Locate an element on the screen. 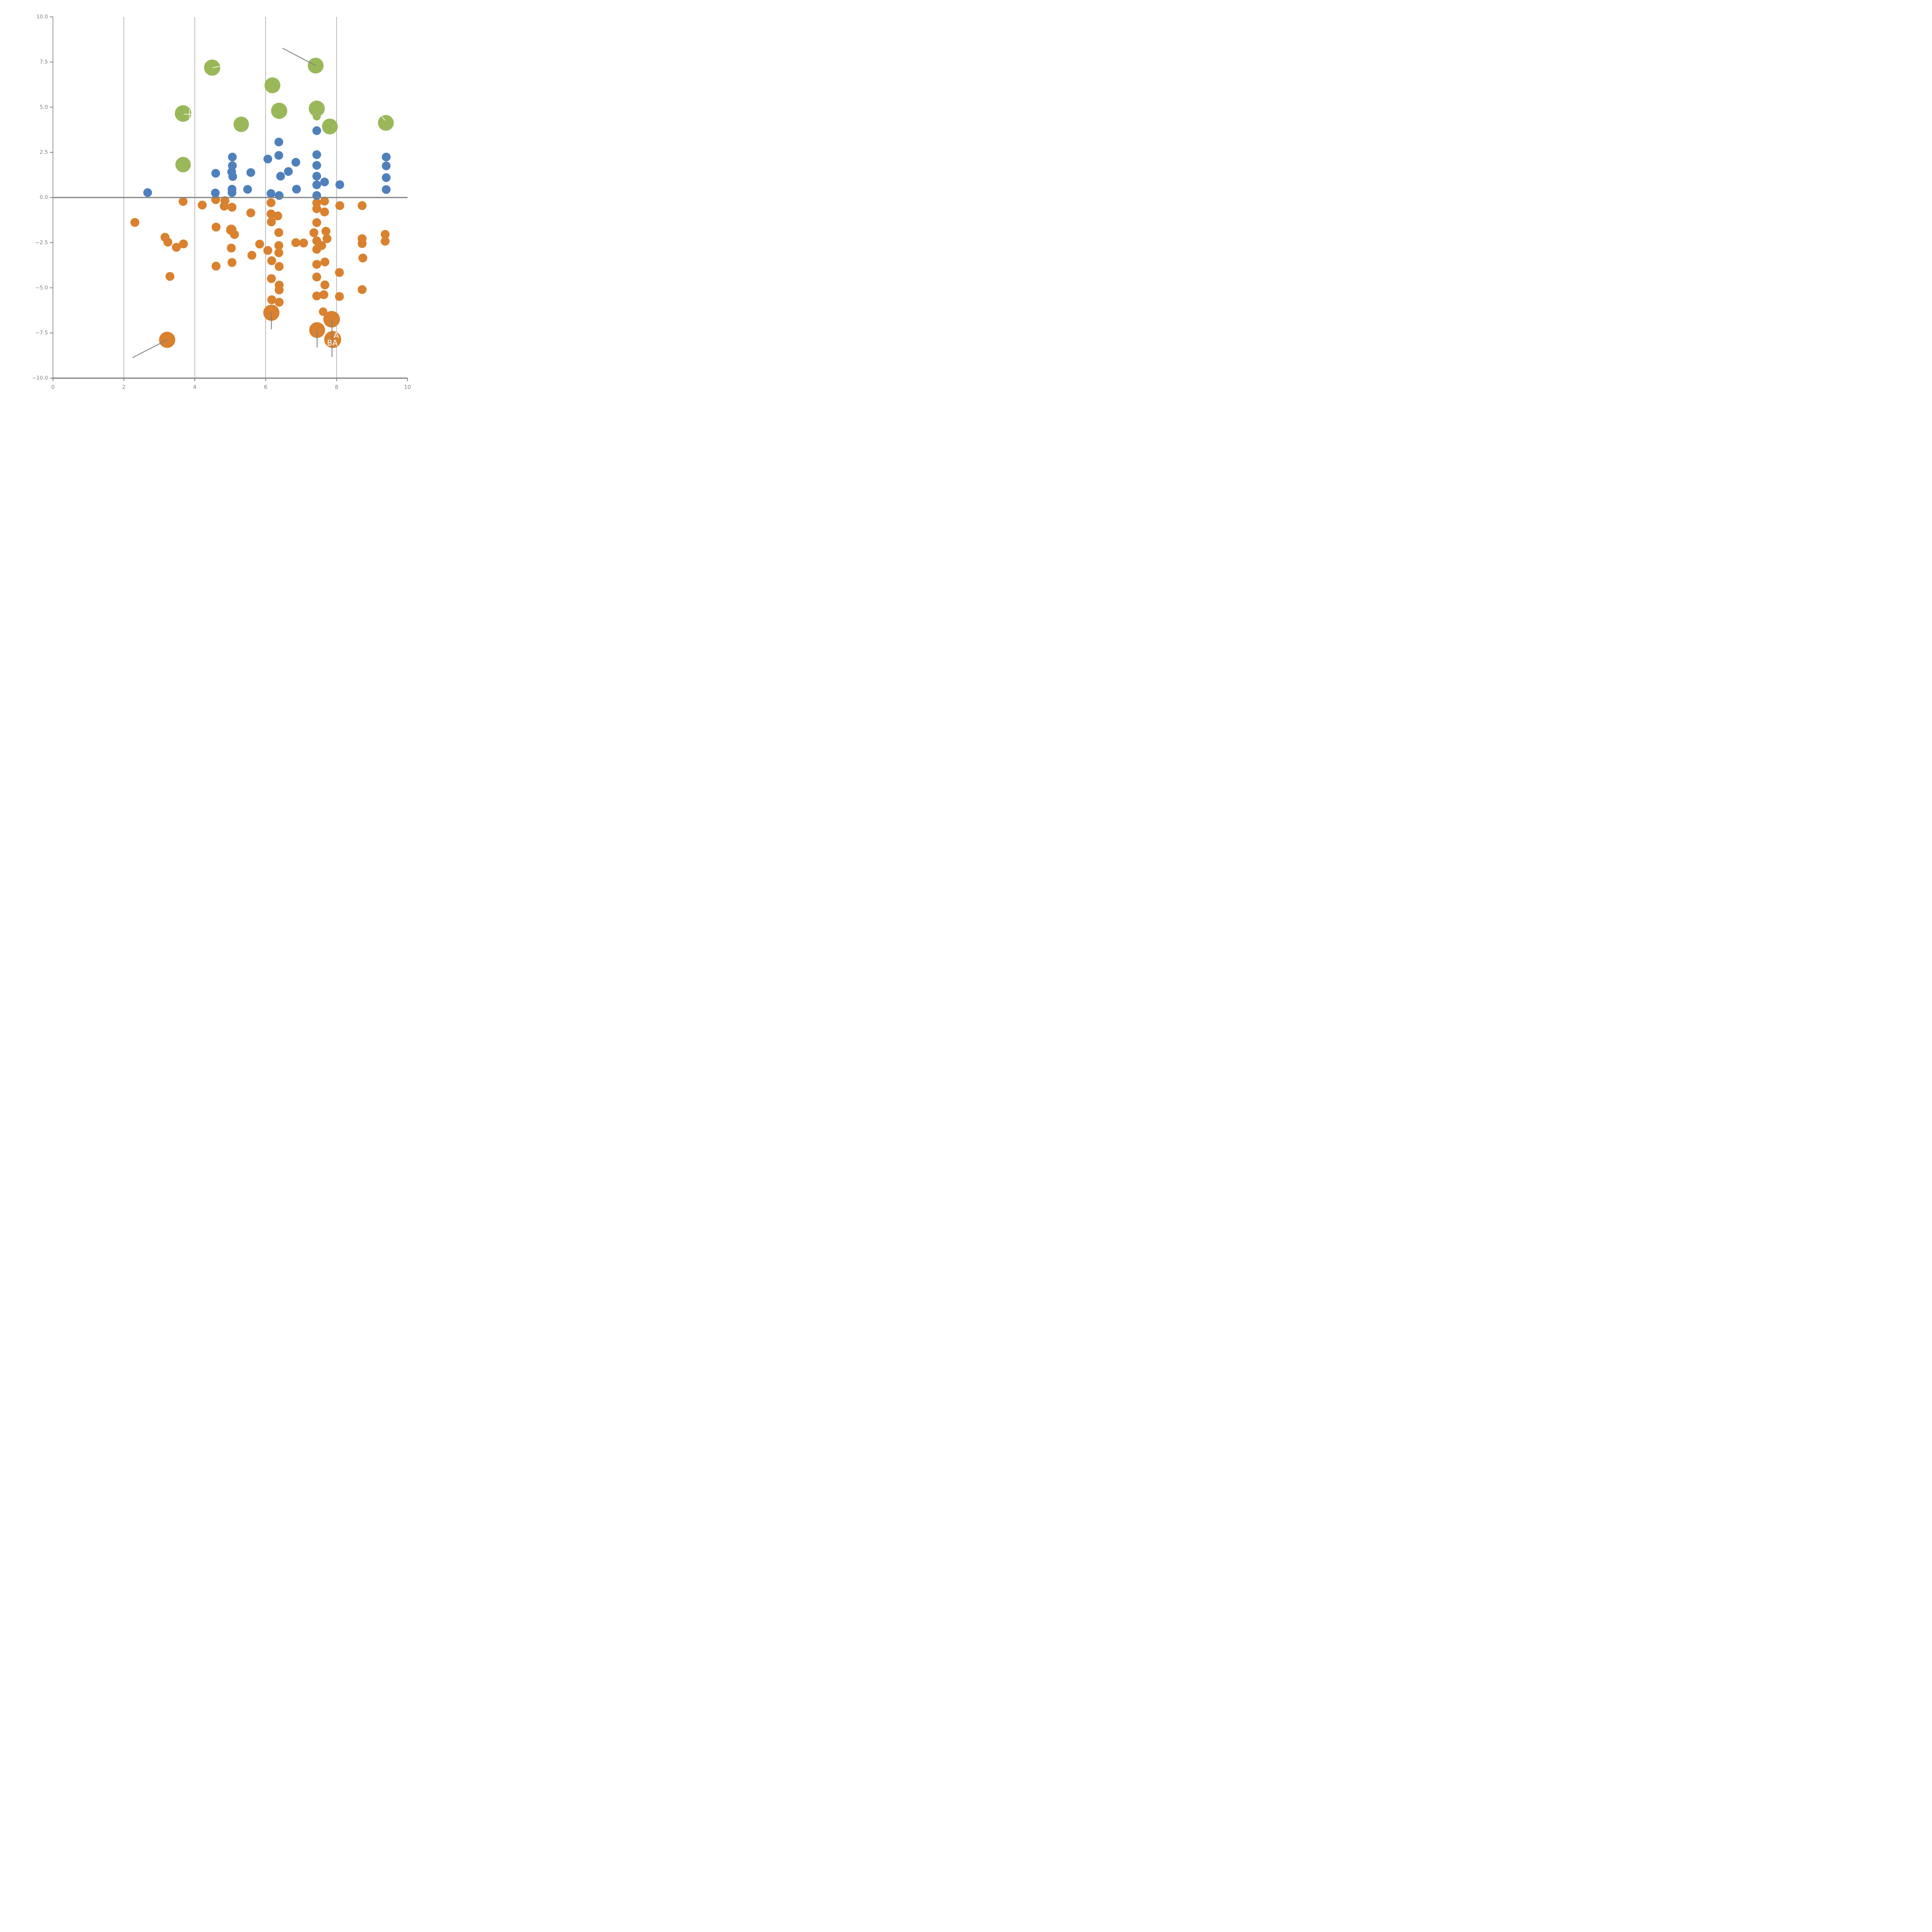  y-tick-label: −10.0 is located at coordinates (40, 378).